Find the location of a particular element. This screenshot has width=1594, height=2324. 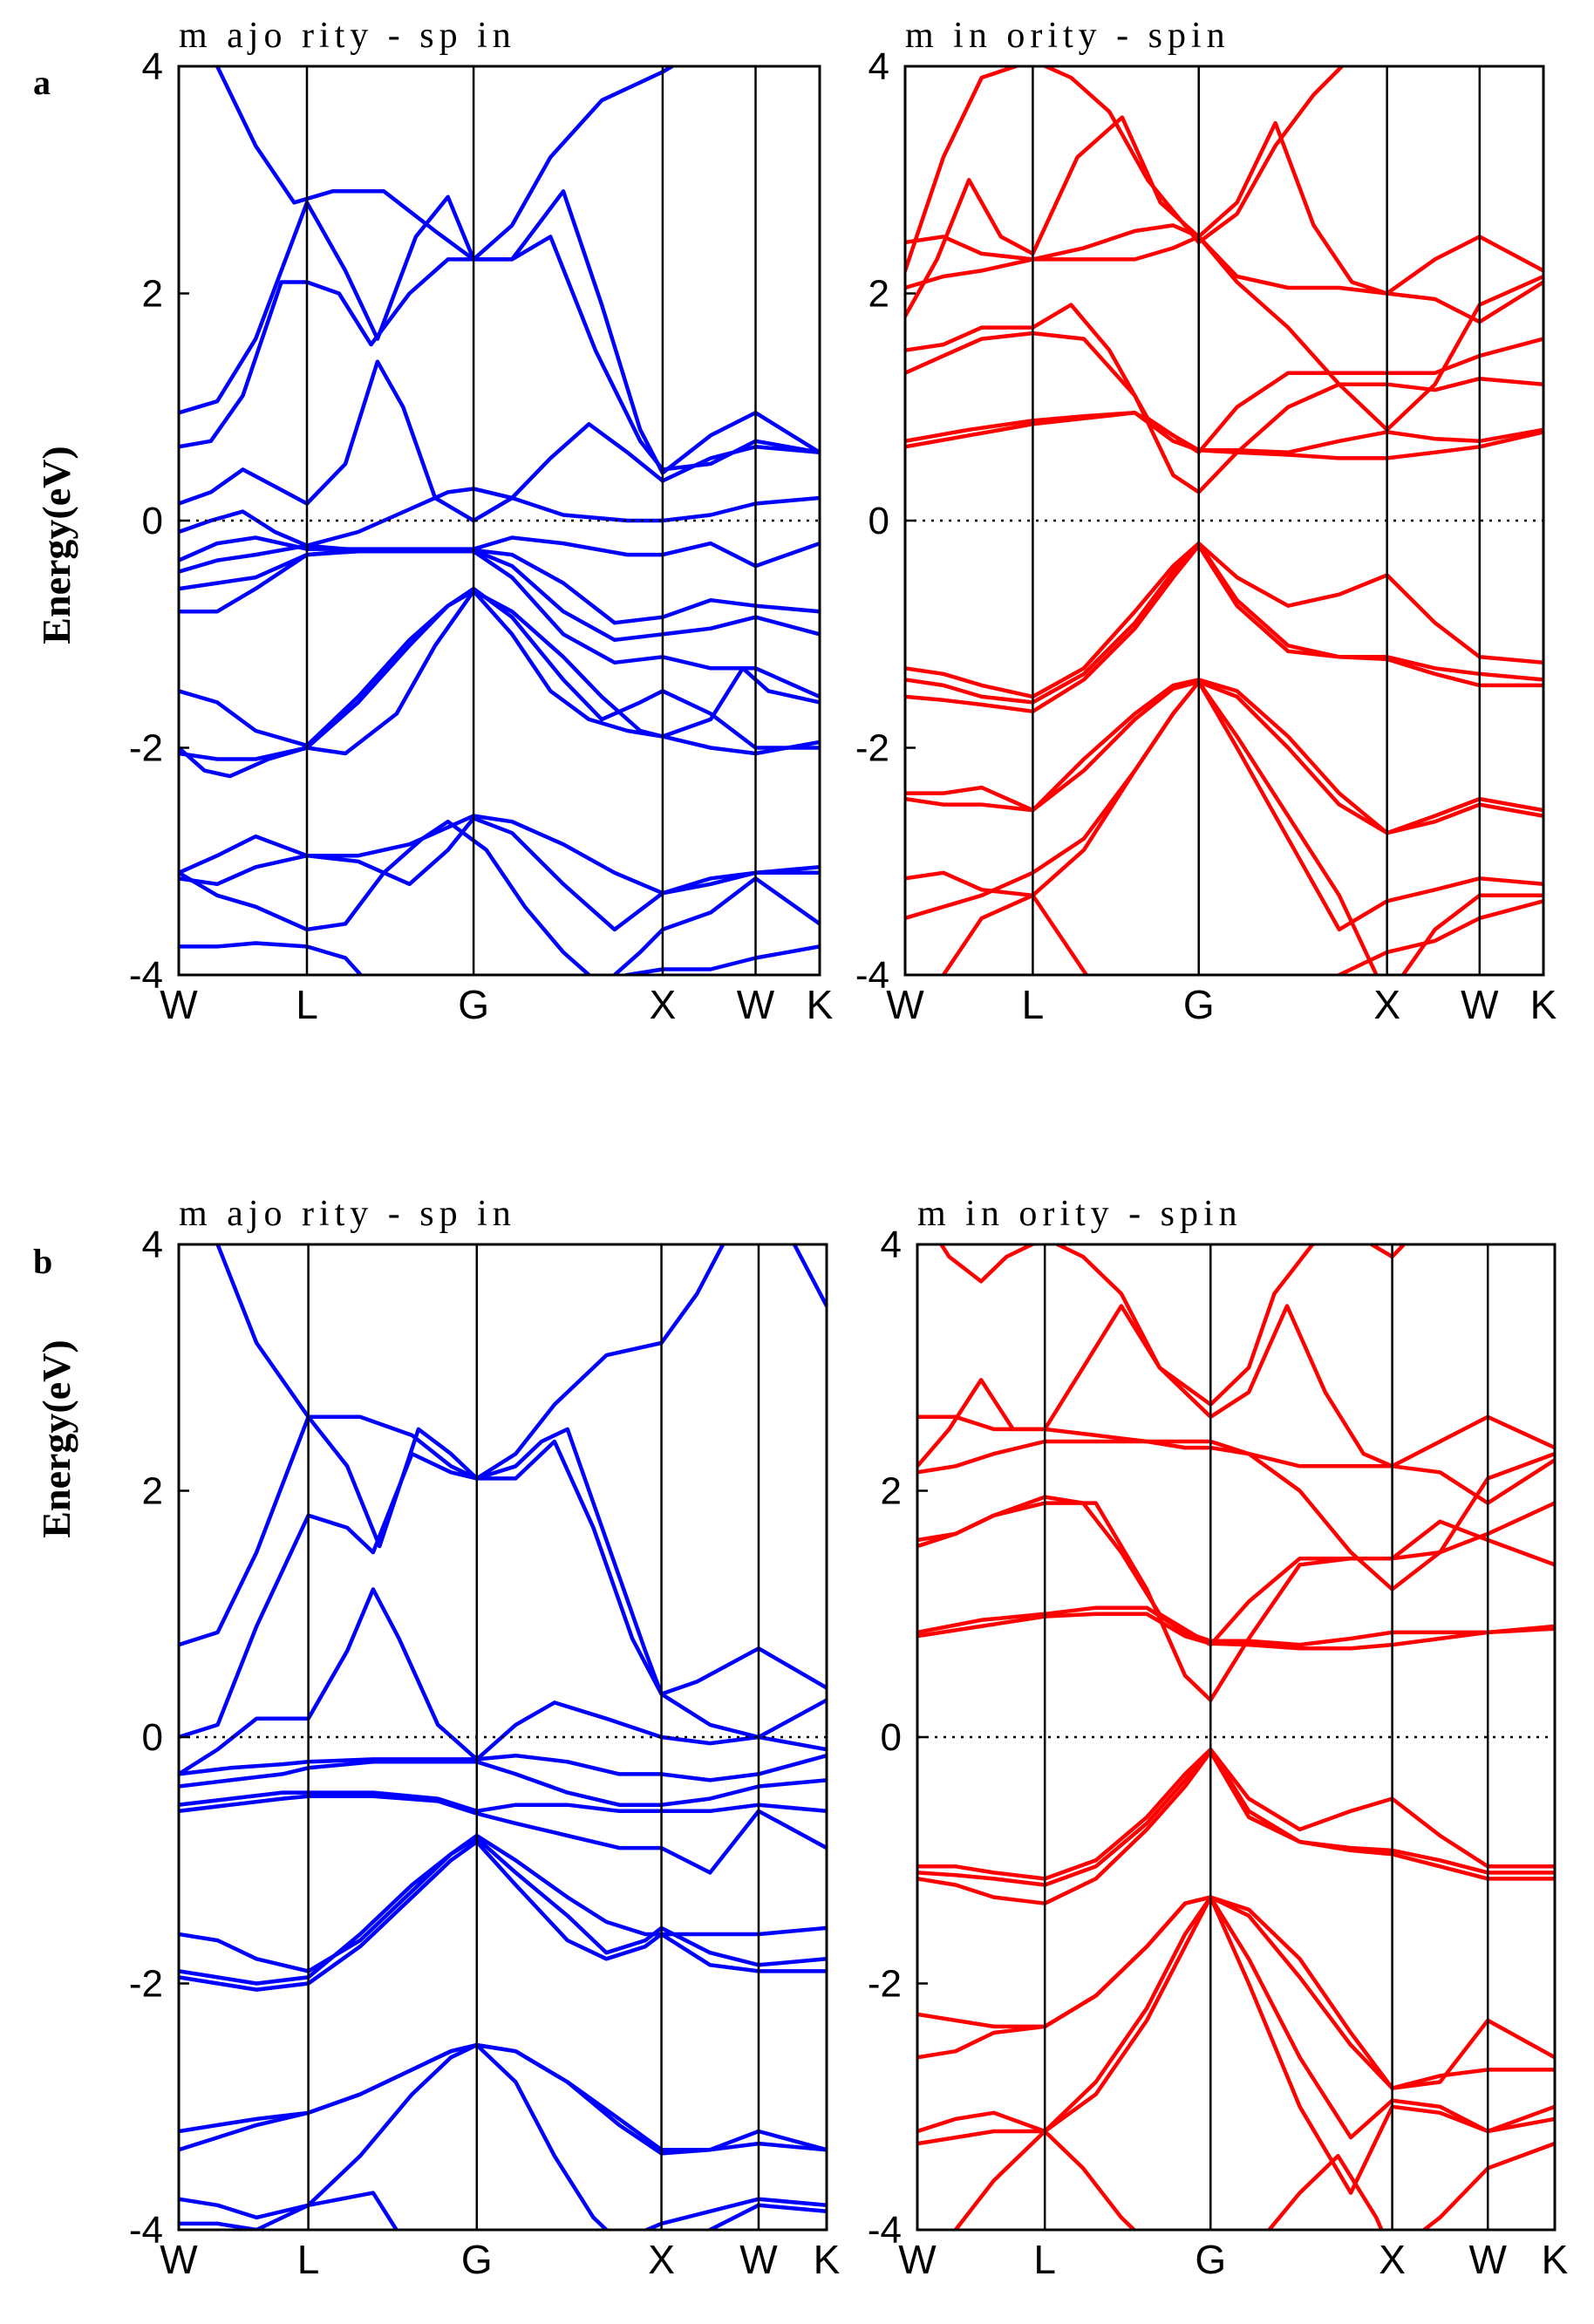

panel-letter-a: a is located at coordinates (42, 82).